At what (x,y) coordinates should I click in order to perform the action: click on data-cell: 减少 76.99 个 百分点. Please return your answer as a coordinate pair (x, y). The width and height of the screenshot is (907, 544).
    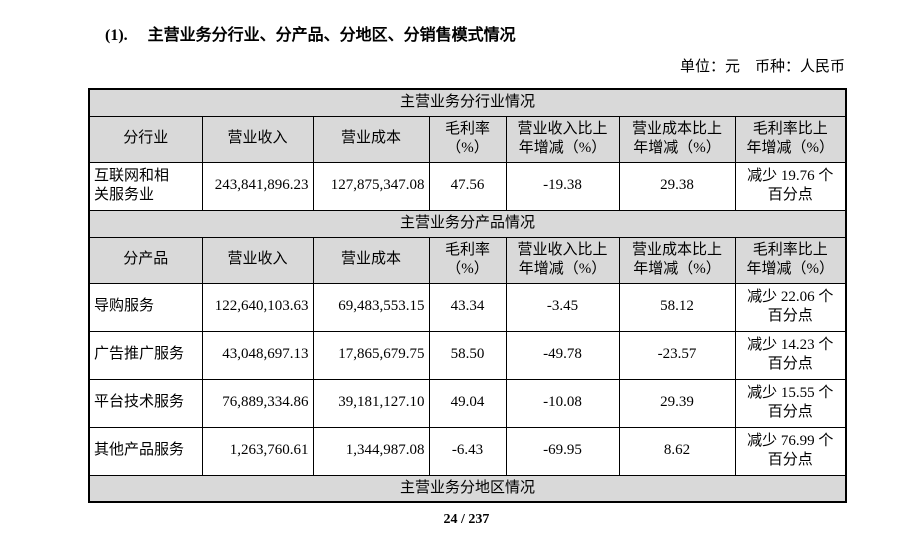
    Looking at the image, I should click on (790, 451).